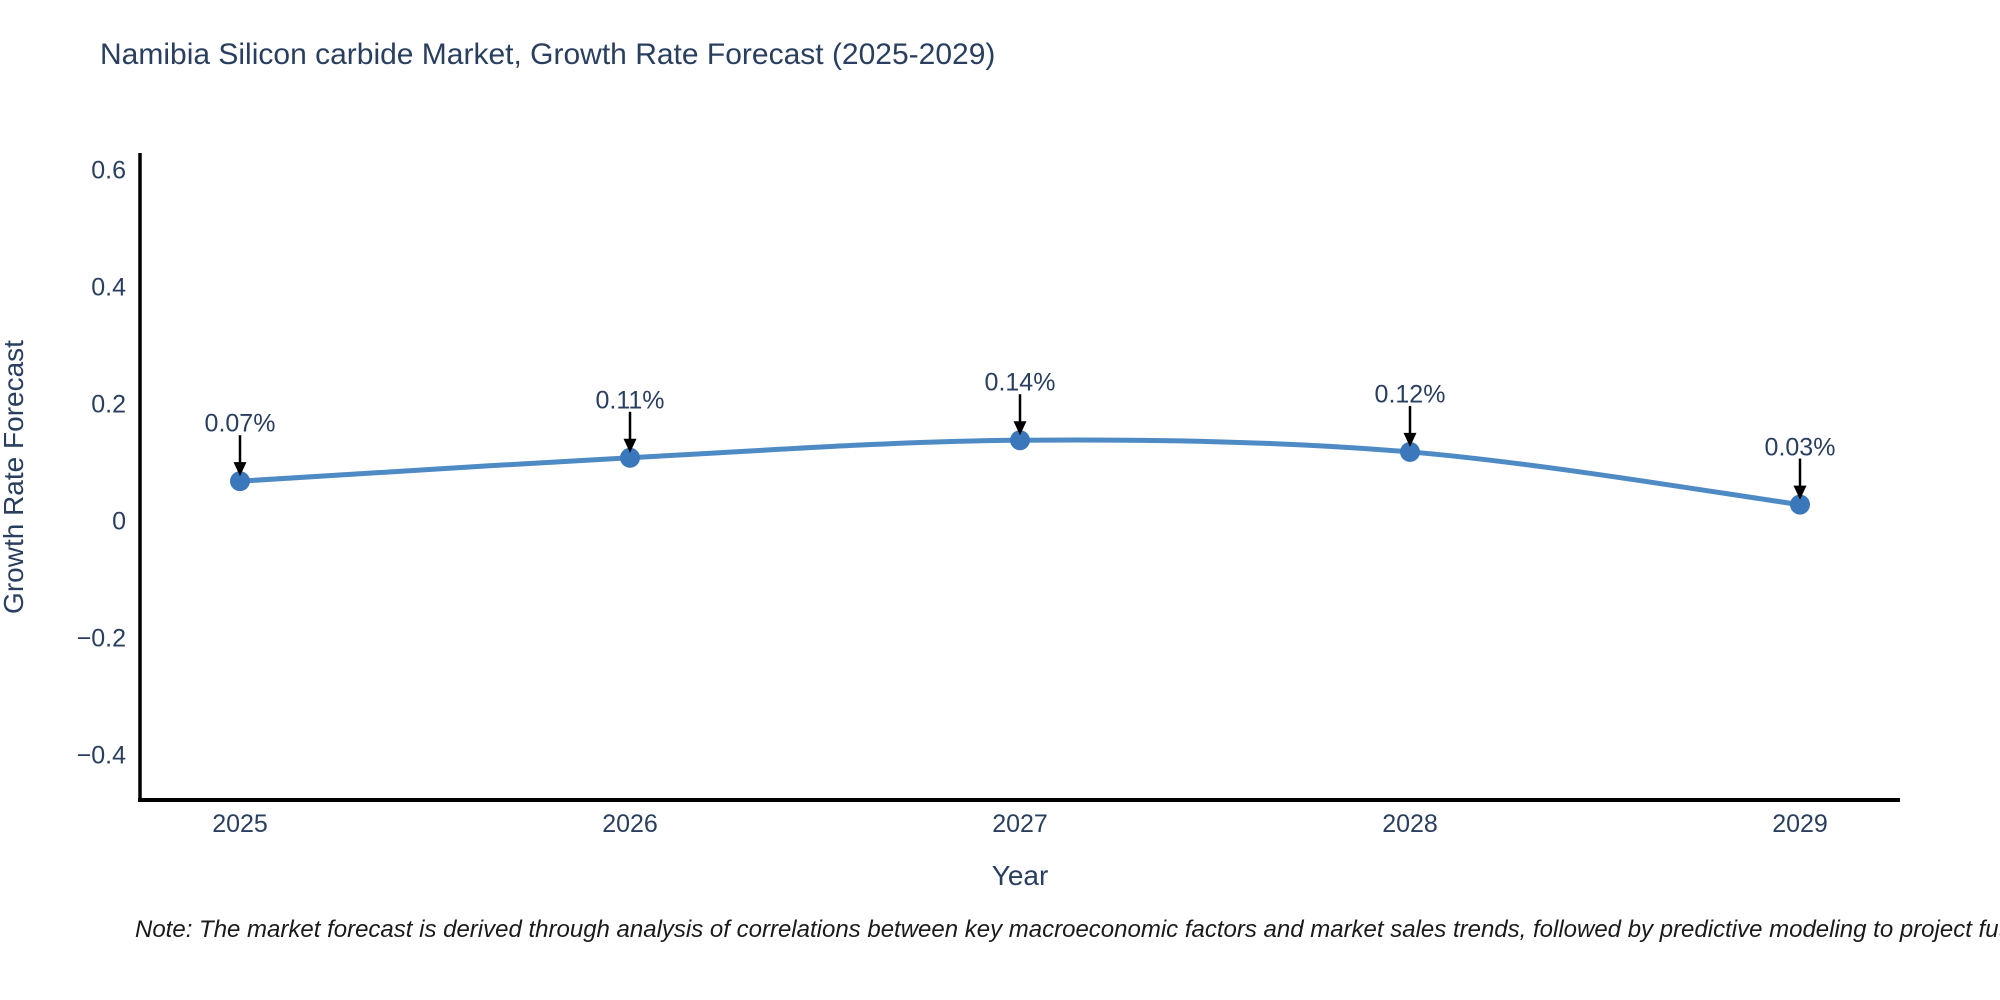 The image size is (2000, 1000). Describe the element at coordinates (108, 404) in the screenshot. I see `y-tick-label: 0.2` at that location.